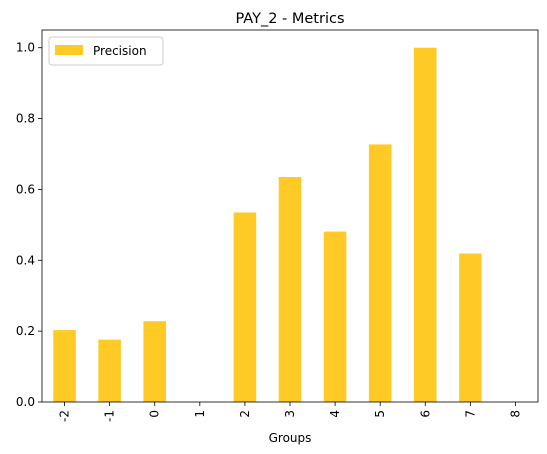  What do you see at coordinates (470, 414) in the screenshot?
I see `x-tick-label-7: 7` at bounding box center [470, 414].